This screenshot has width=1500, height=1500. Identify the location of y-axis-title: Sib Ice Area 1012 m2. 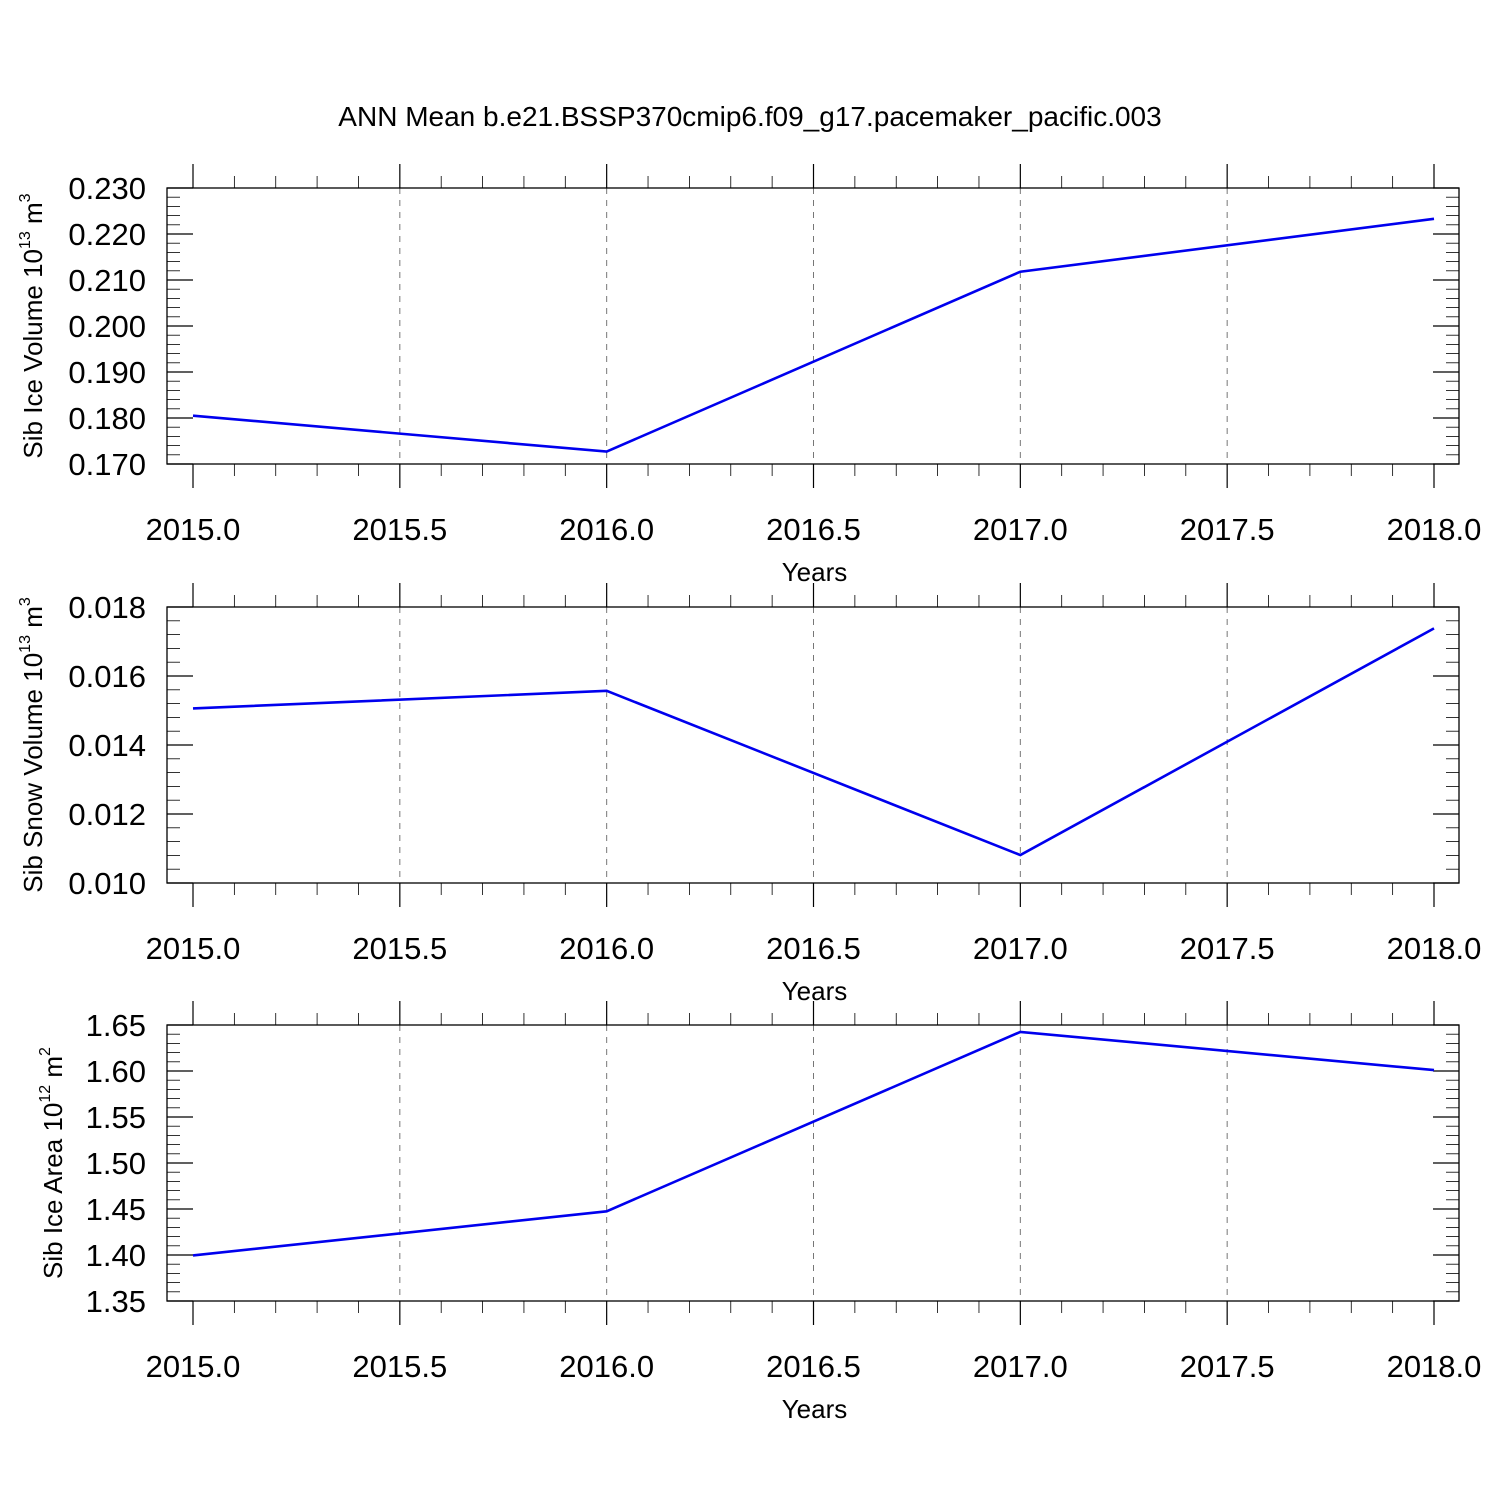
(52, 1163).